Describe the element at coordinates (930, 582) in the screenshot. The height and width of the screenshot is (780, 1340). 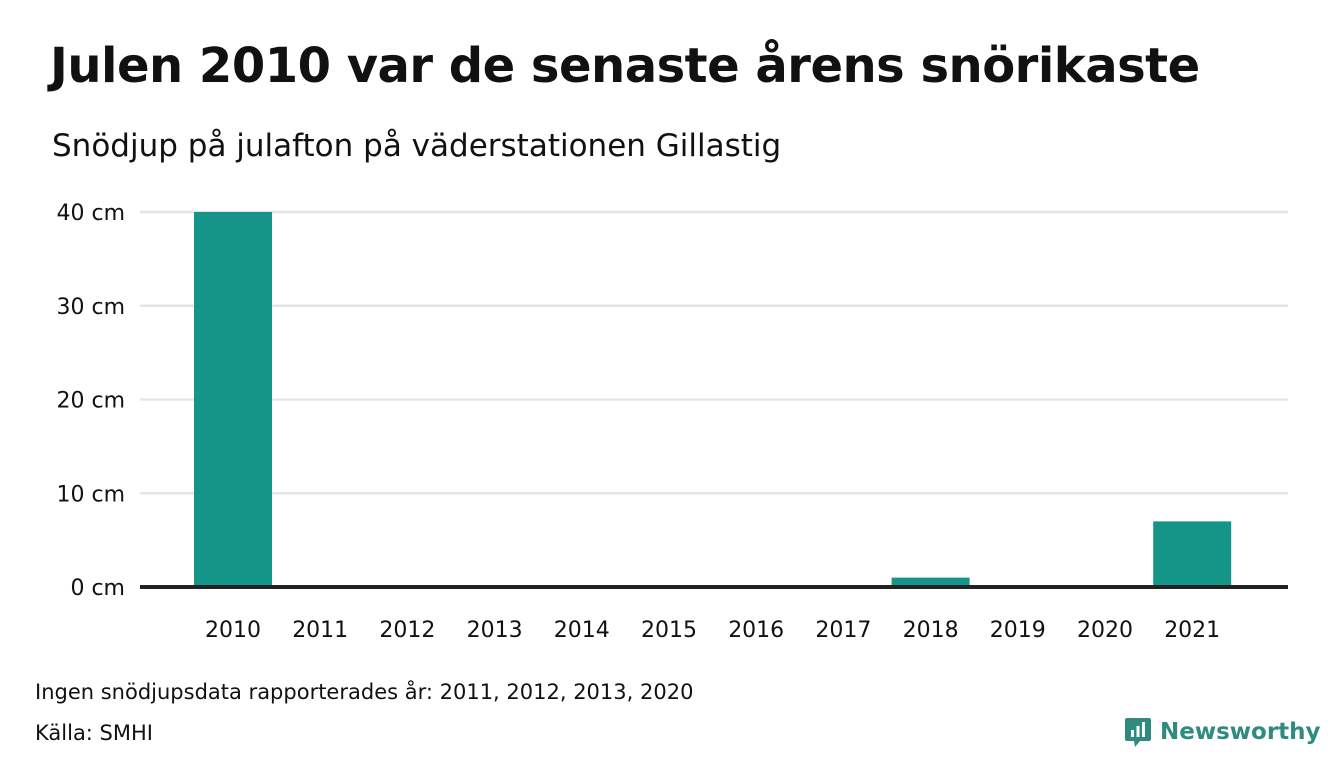
I see `bar-2018` at that location.